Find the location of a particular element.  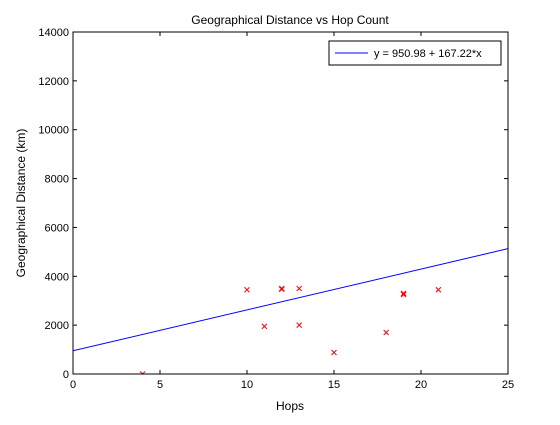

x-tick-label-1: 5 is located at coordinates (160, 385).